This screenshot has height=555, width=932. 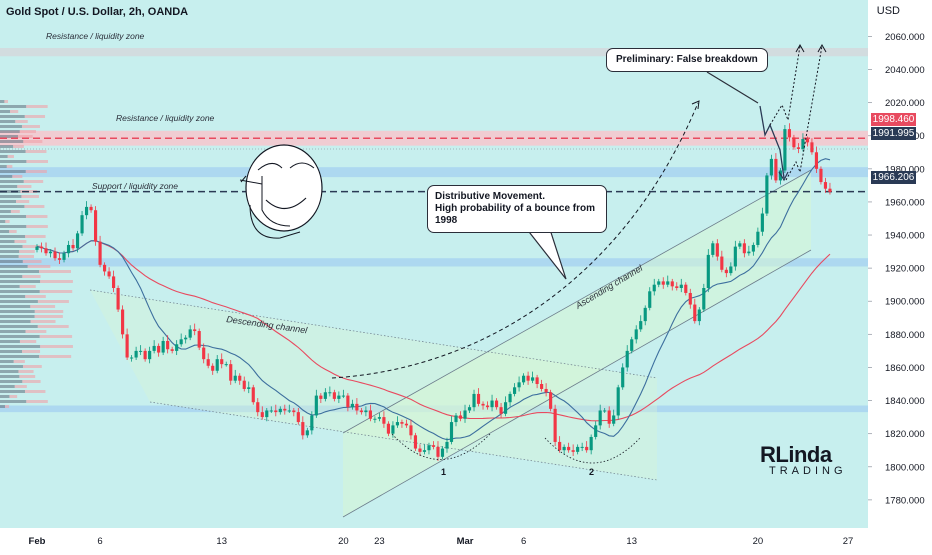 What do you see at coordinates (286, 203) in the screenshot?
I see `meme-face-smile` at bounding box center [286, 203].